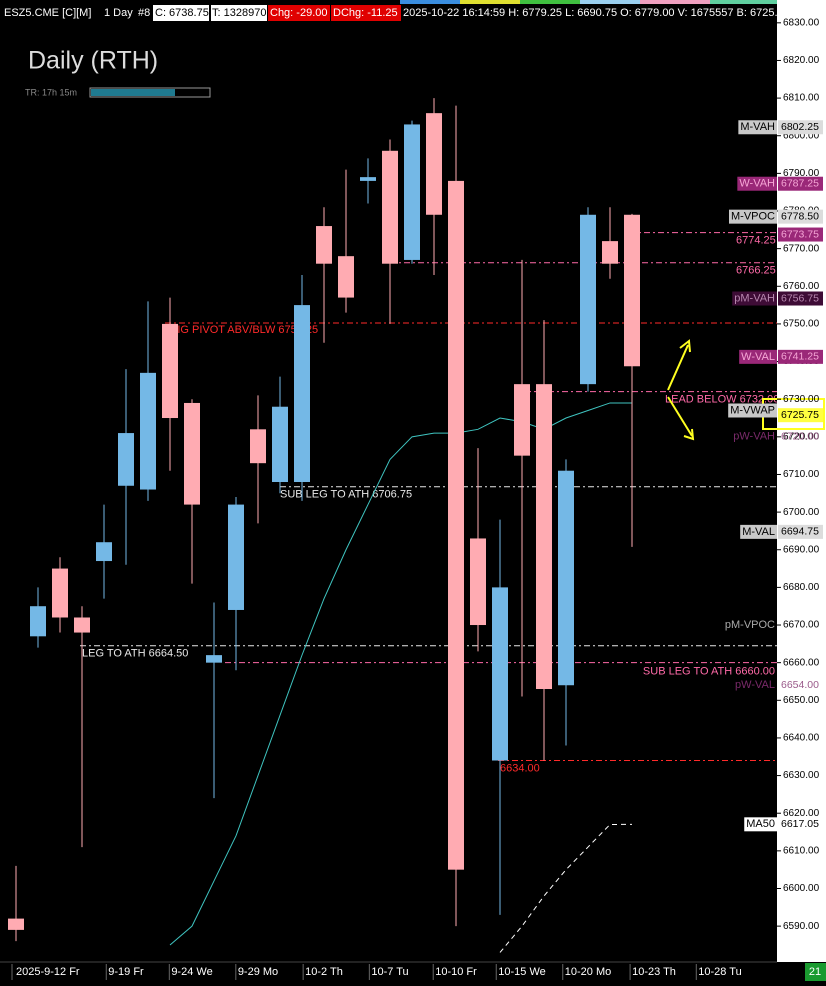 The image size is (826, 986). Describe the element at coordinates (753, 217) in the screenshot. I see `tag-name: M-VPOC` at that location.